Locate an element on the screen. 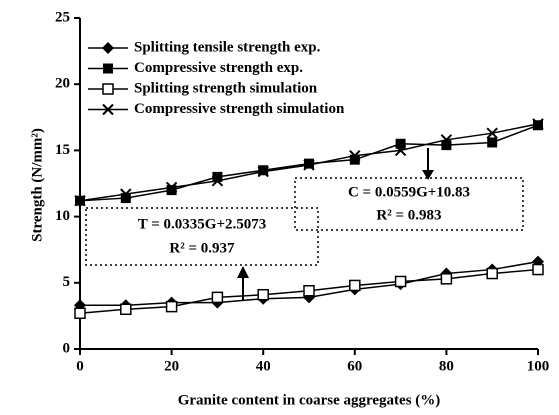 This screenshot has width=559, height=415. x-tick-label: 80 is located at coordinates (446, 366).